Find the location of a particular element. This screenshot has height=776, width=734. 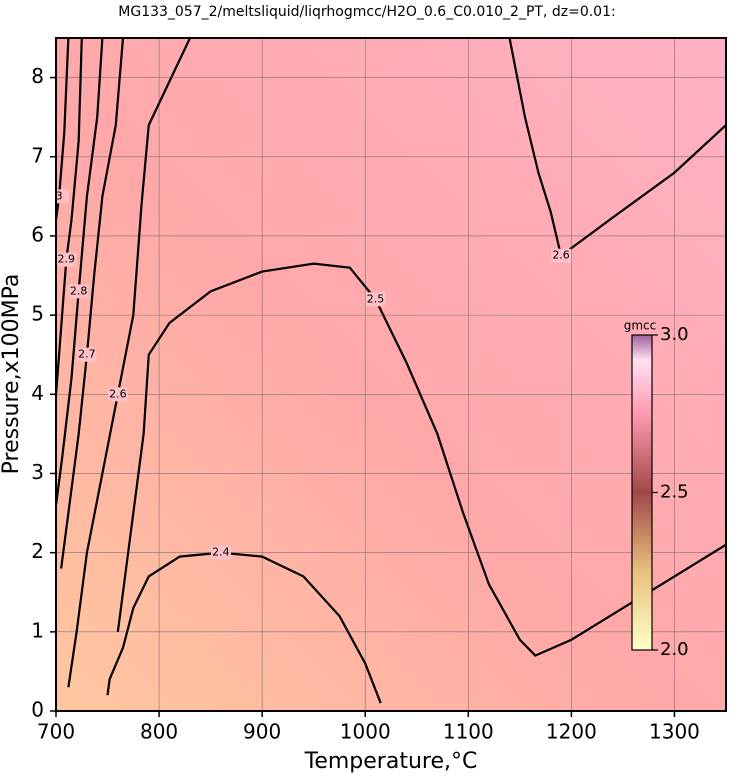

contour-label: 2.9 is located at coordinates (67, 259).